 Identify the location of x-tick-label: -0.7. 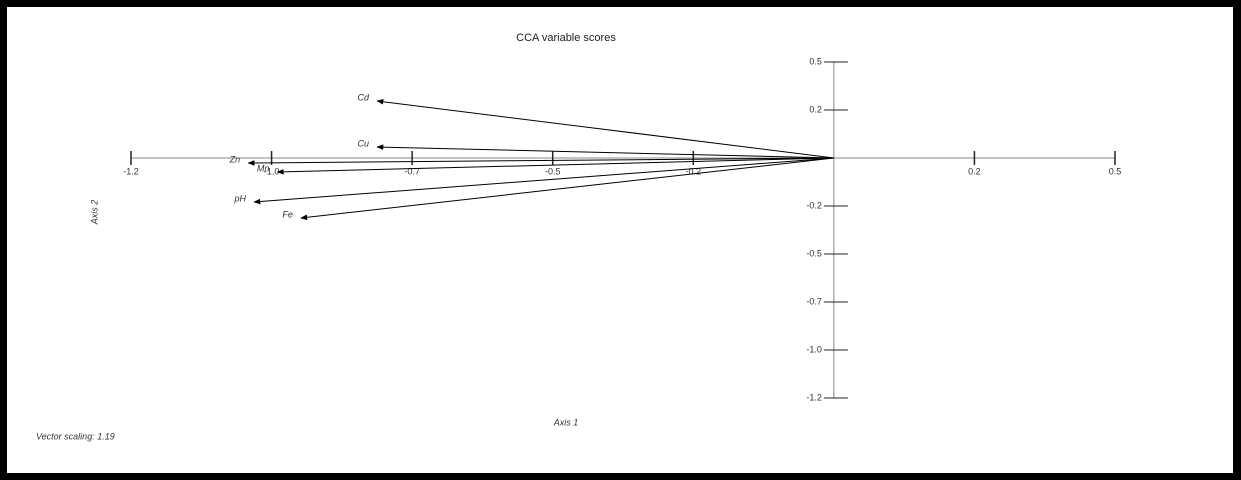
(412, 171).